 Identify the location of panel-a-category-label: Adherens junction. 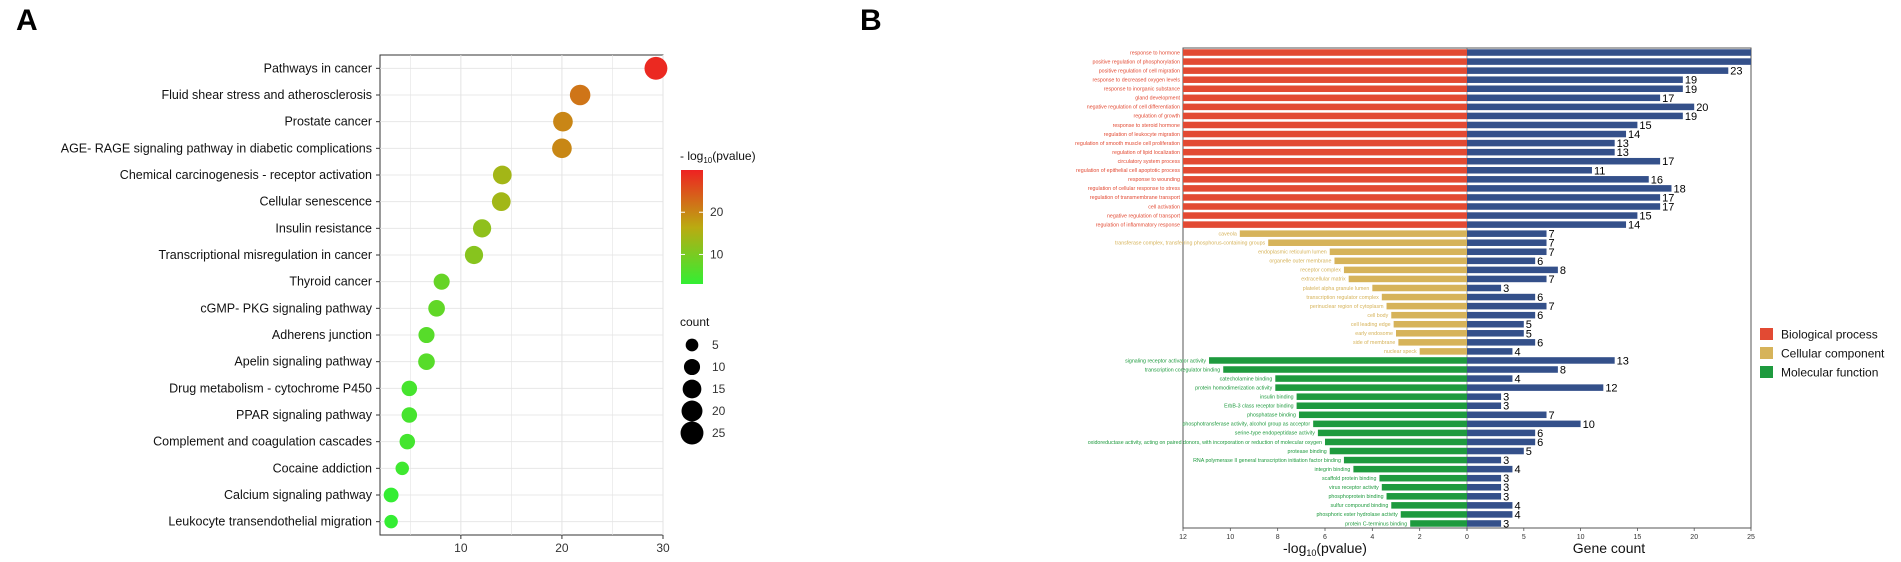
(322, 335).